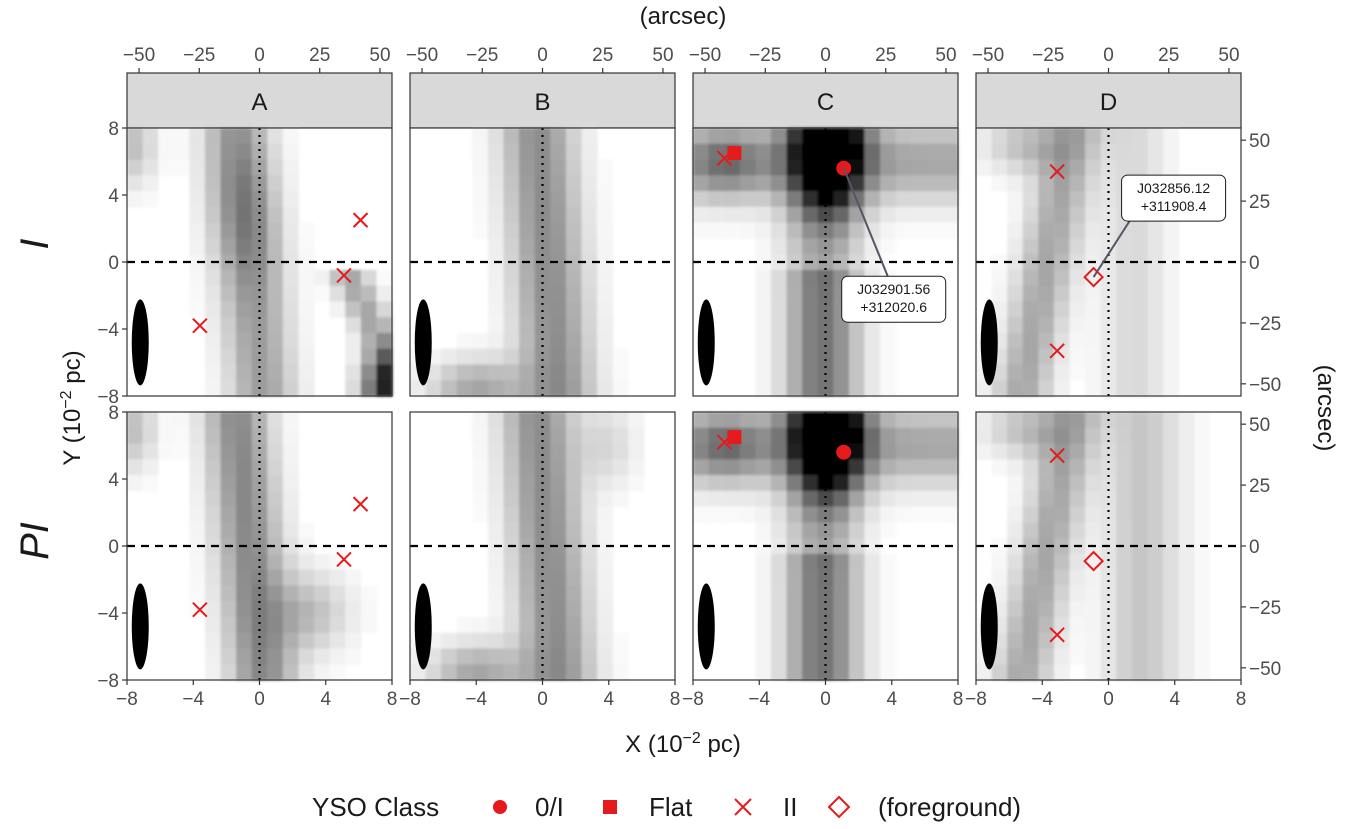 The height and width of the screenshot is (829, 1346). I want to click on beam-ellipse, so click(706, 342).